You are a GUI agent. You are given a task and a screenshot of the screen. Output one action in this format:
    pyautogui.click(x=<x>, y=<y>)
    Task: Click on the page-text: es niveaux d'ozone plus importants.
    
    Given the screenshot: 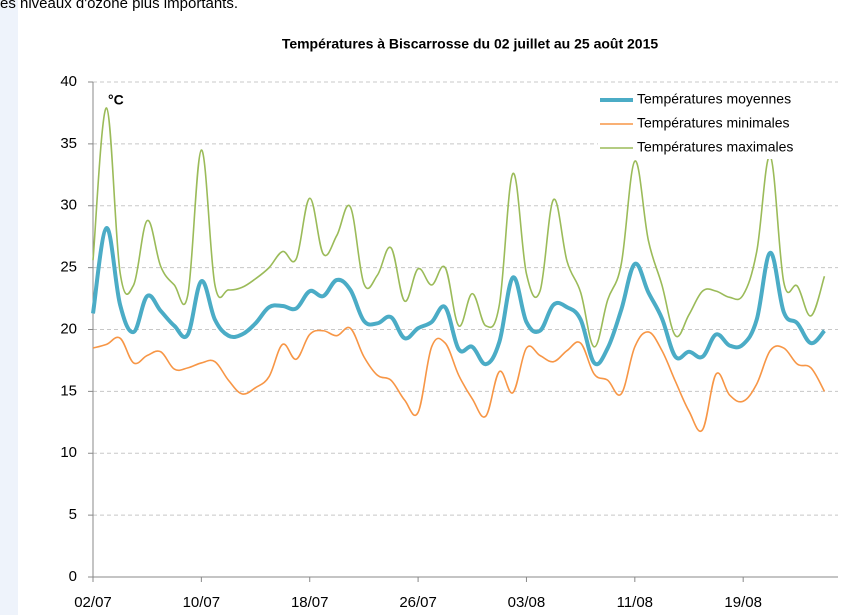 What is the action you would take?
    pyautogui.click(x=119, y=6)
    